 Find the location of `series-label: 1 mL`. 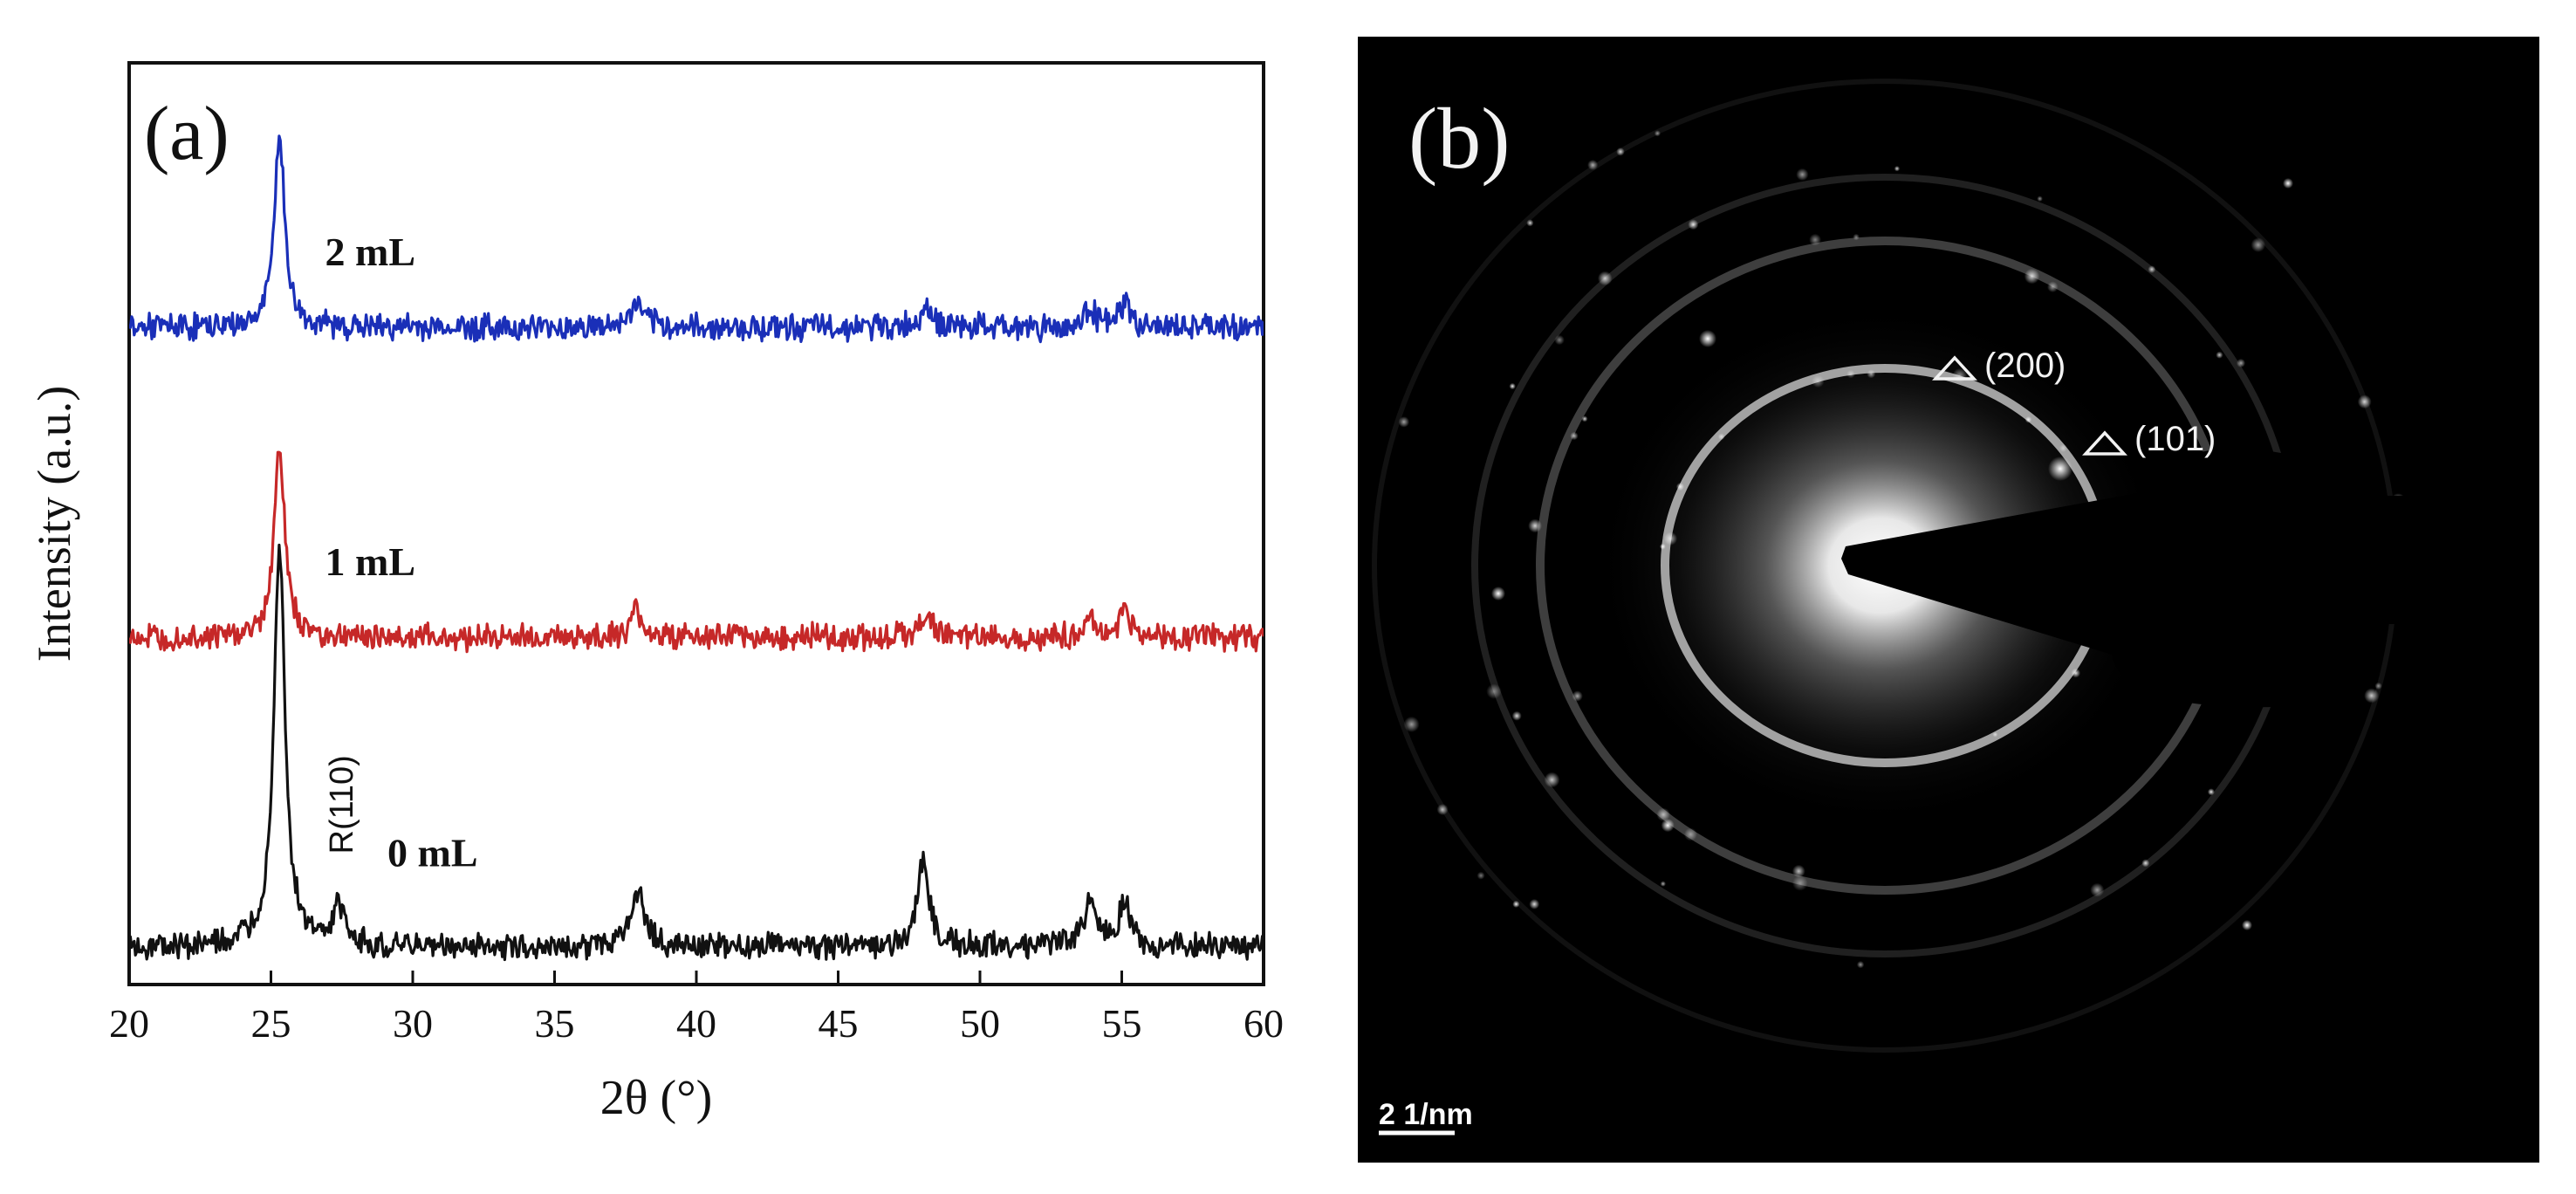

series-label: 1 mL is located at coordinates (371, 562).